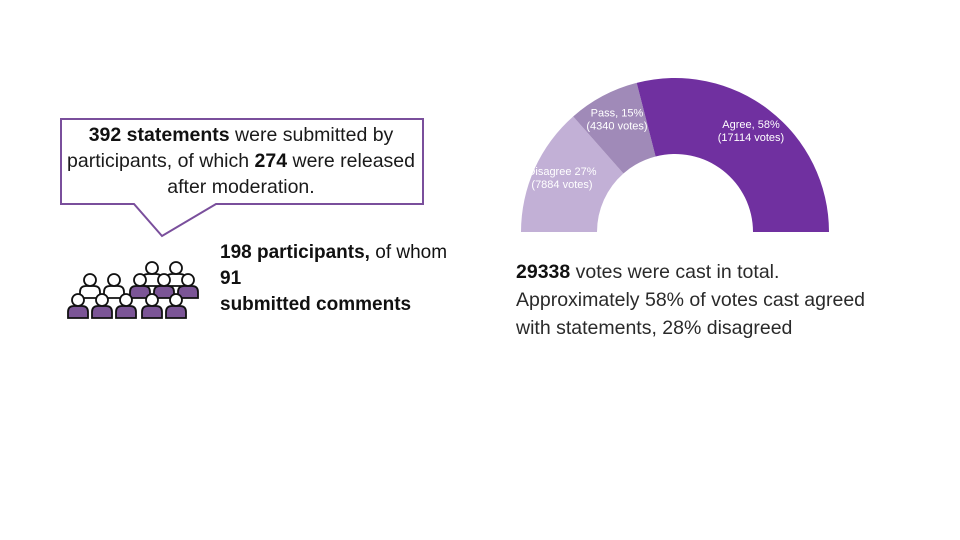 This screenshot has width=960, height=540. Describe the element at coordinates (561, 172) in the screenshot. I see `gauge-label-disagree-1: Disagree 27%` at that location.